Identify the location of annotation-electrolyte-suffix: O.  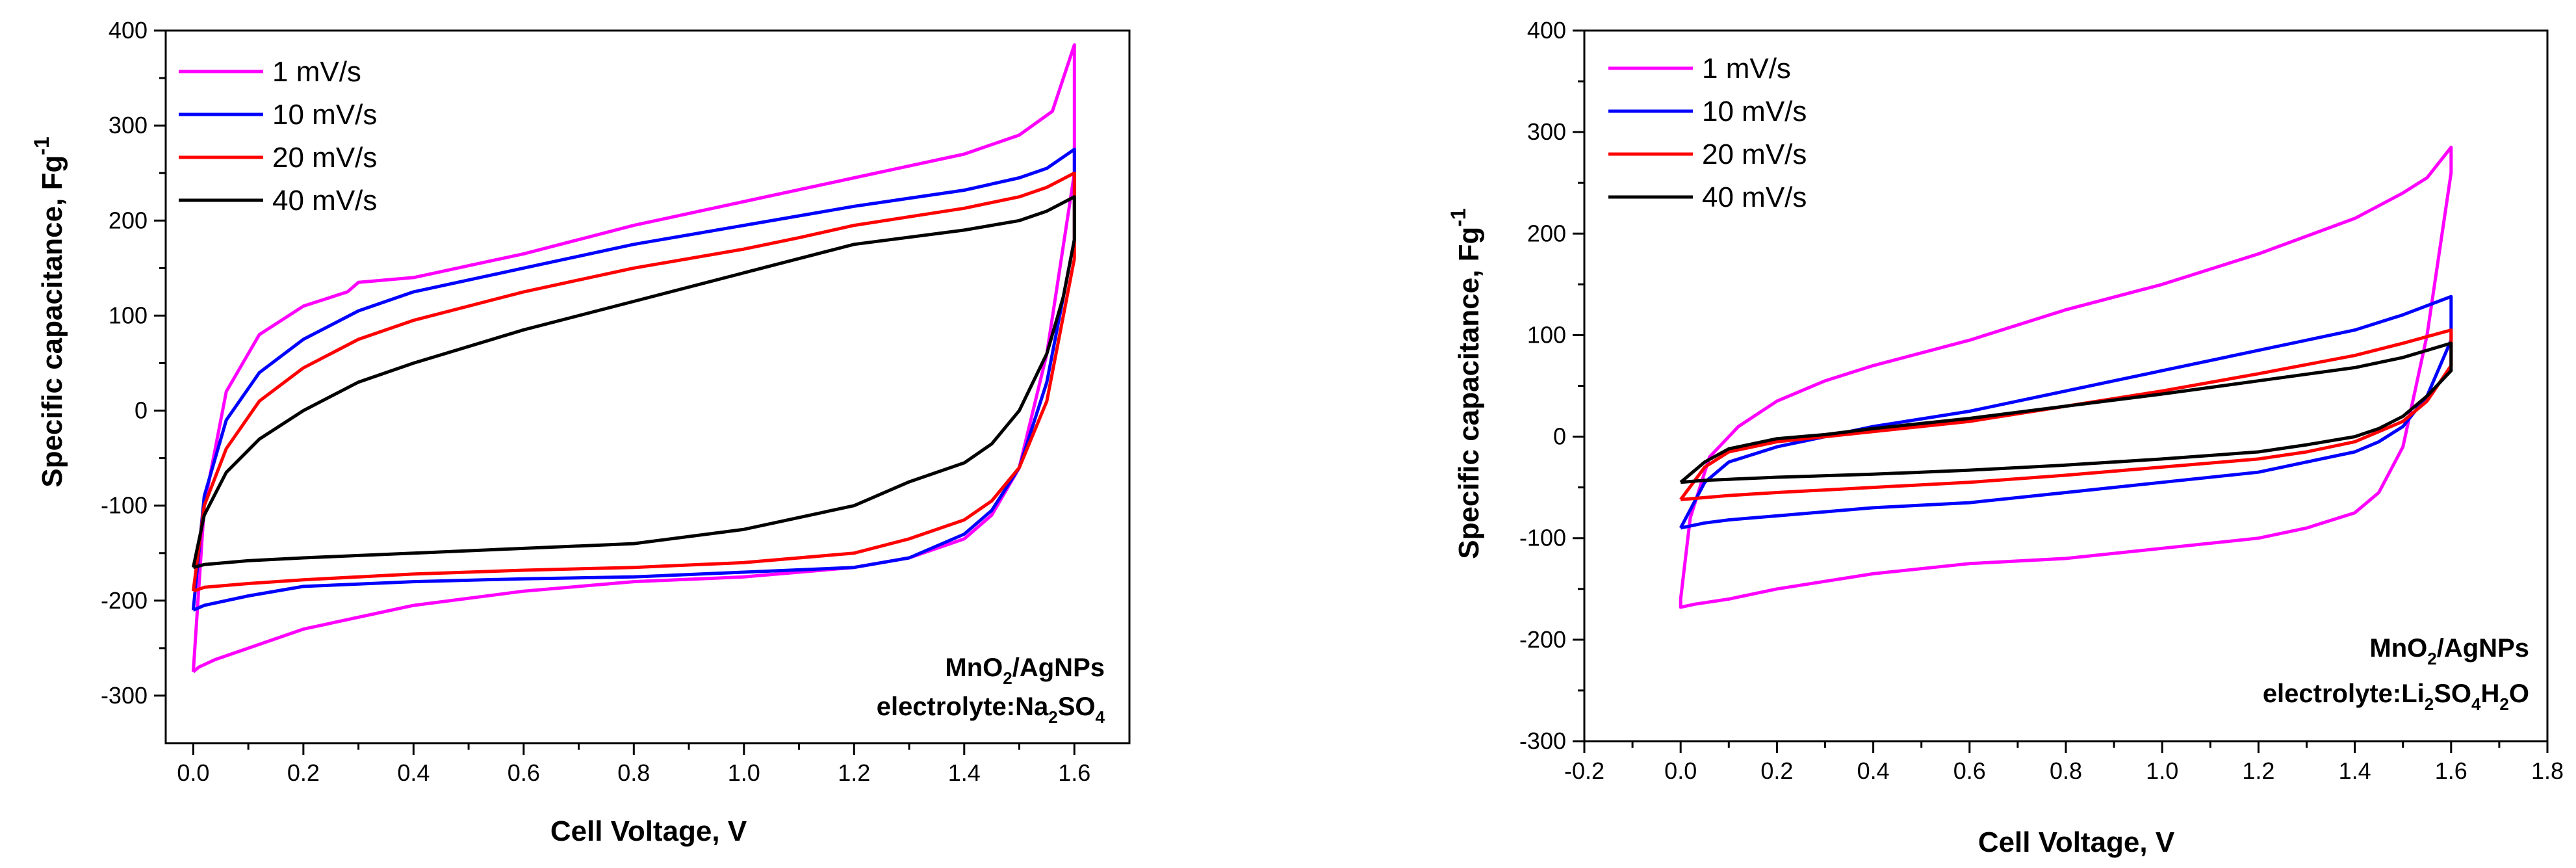
(2519, 693).